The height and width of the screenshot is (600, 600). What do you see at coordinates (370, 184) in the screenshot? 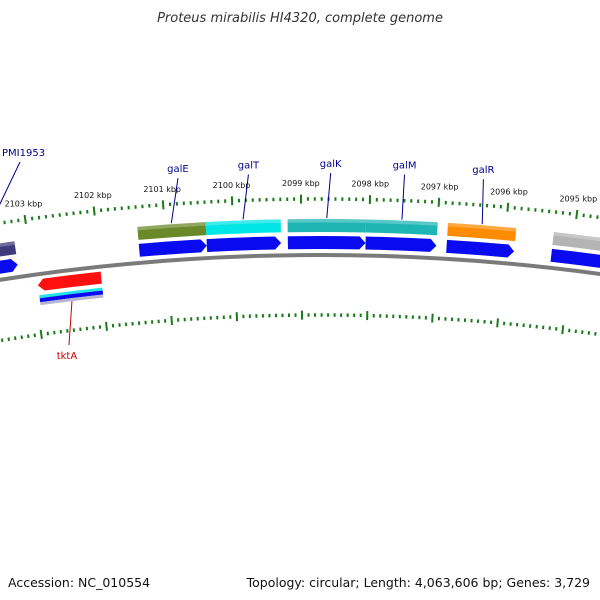
I see `tick-label-2098: 2098 kbp` at bounding box center [370, 184].